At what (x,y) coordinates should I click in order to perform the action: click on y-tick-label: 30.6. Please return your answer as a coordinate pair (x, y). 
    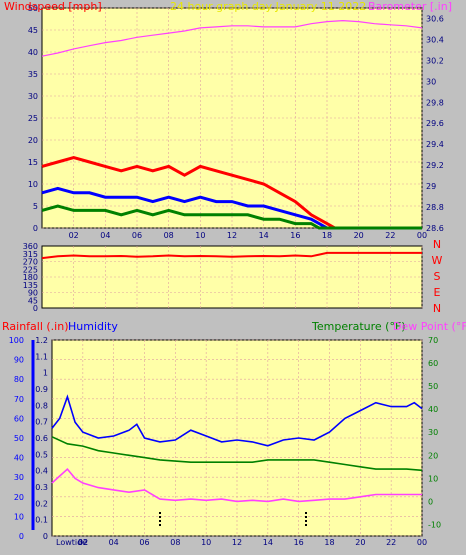
    Looking at the image, I should click on (435, 18).